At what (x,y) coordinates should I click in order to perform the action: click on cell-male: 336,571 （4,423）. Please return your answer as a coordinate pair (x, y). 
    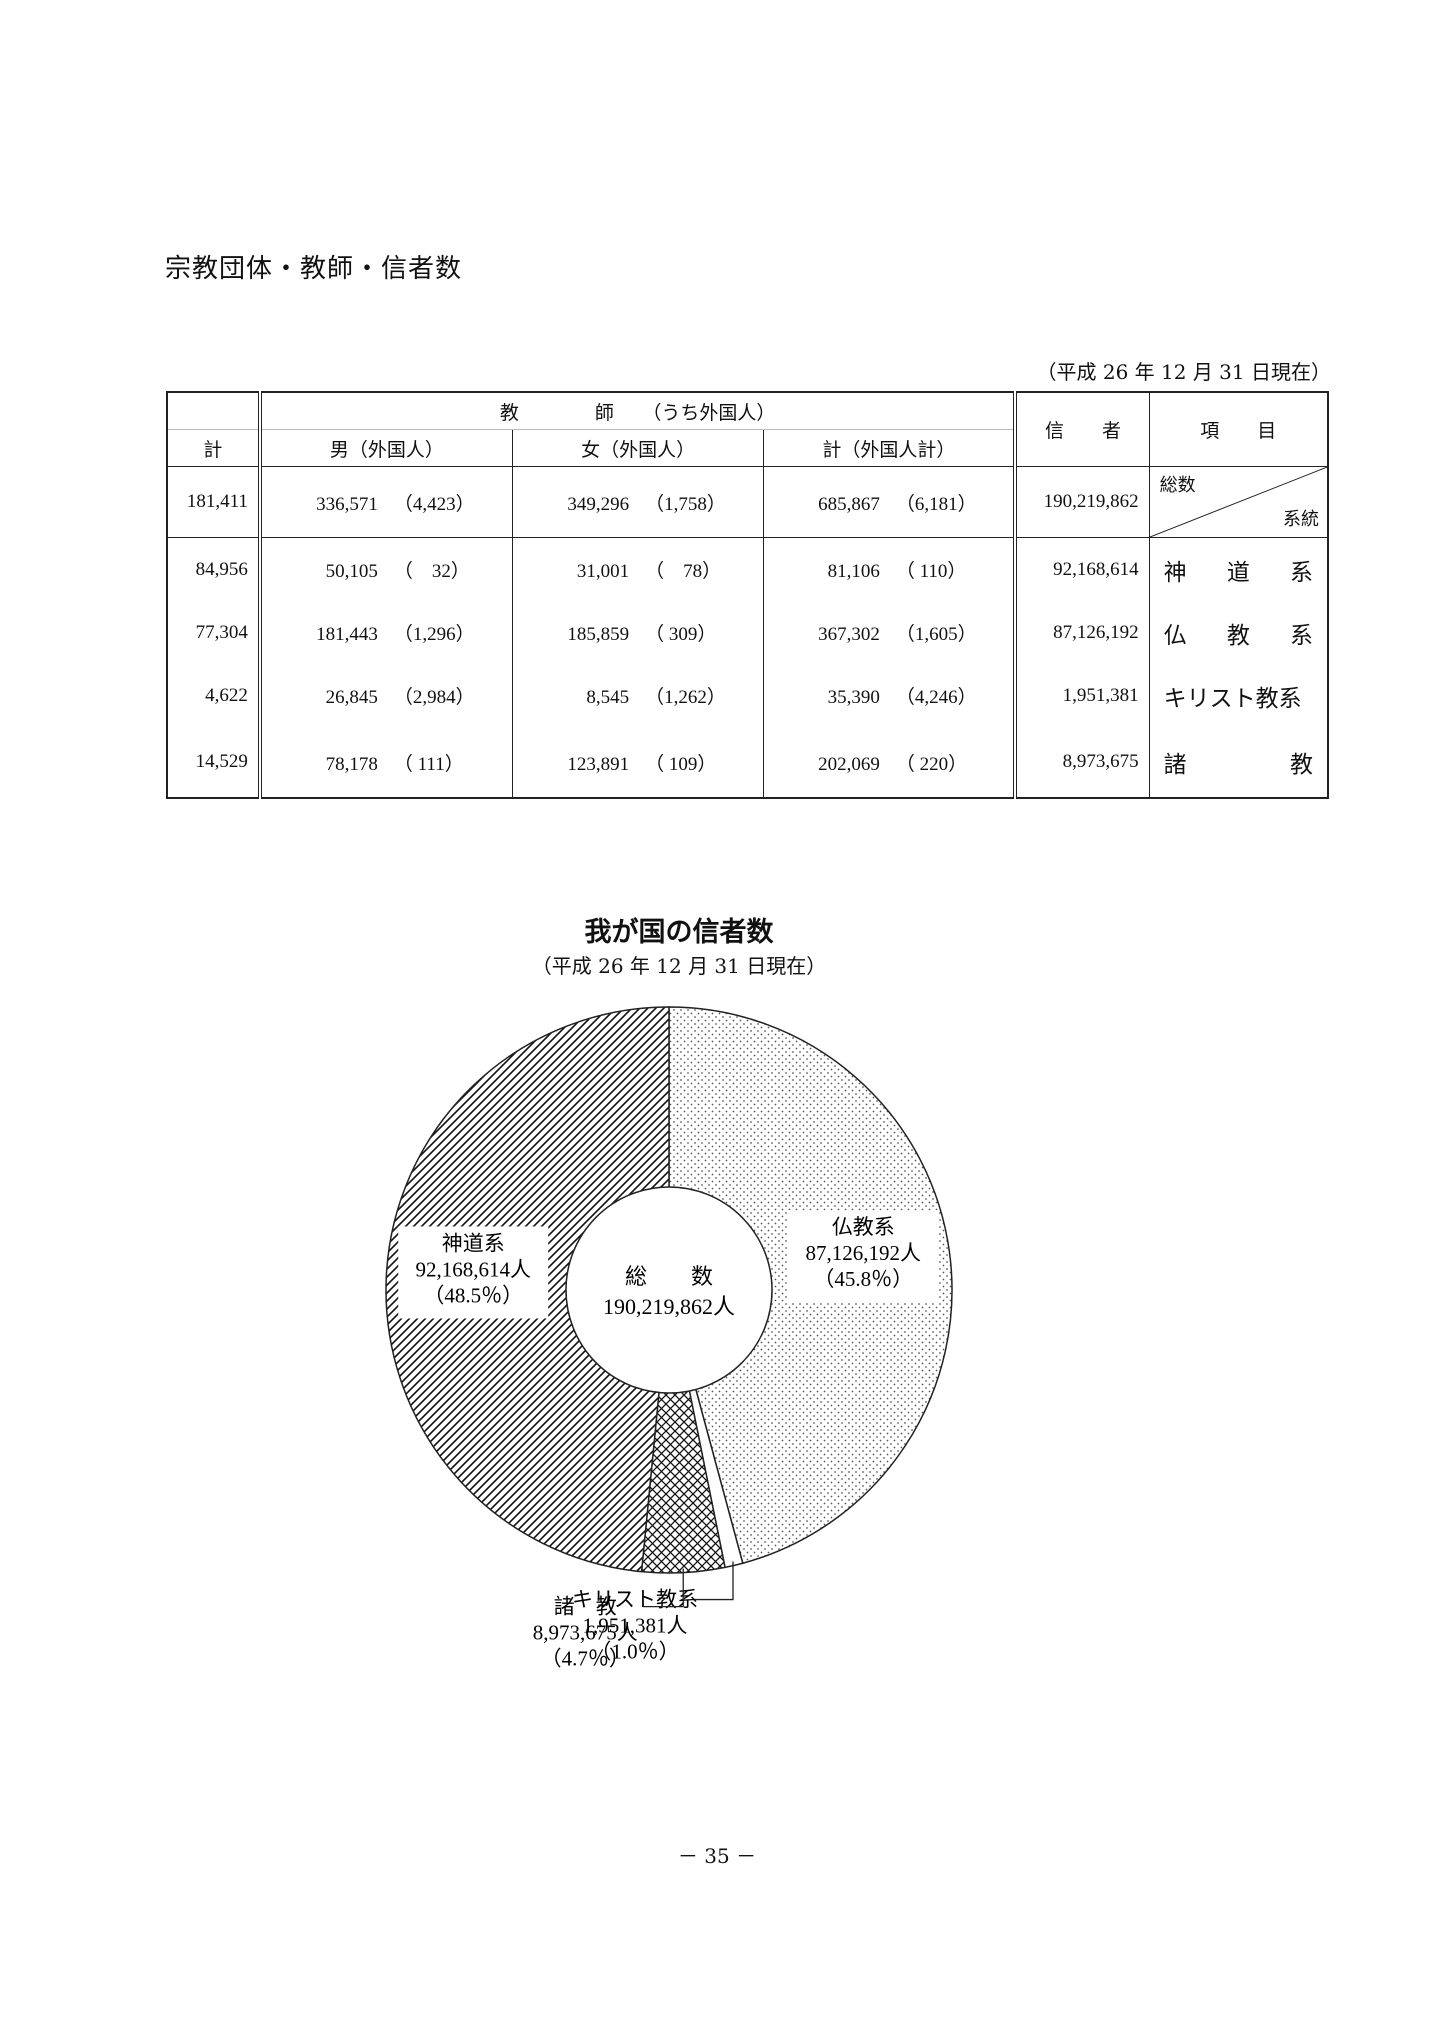
    Looking at the image, I should click on (386, 502).